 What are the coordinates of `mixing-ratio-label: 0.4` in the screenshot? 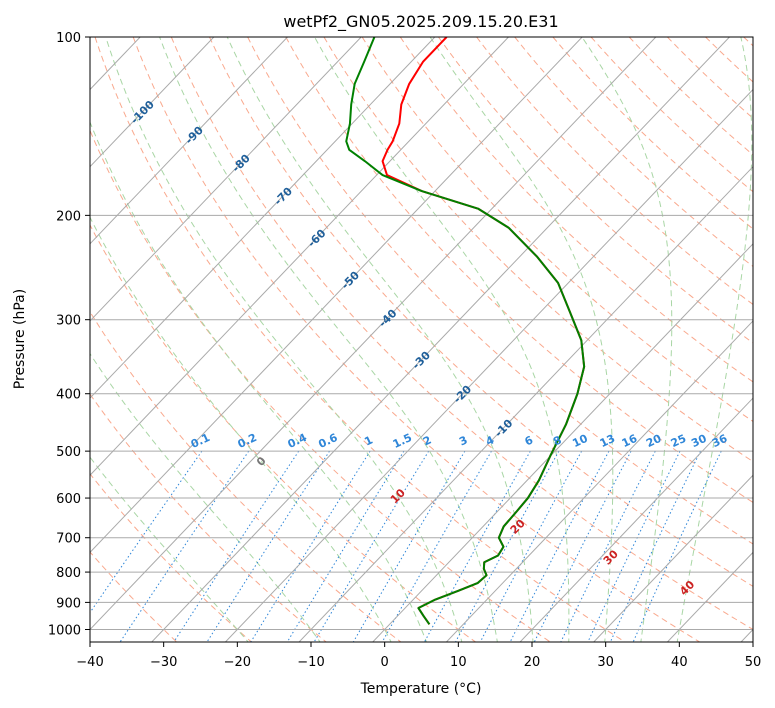 It's located at (297, 441).